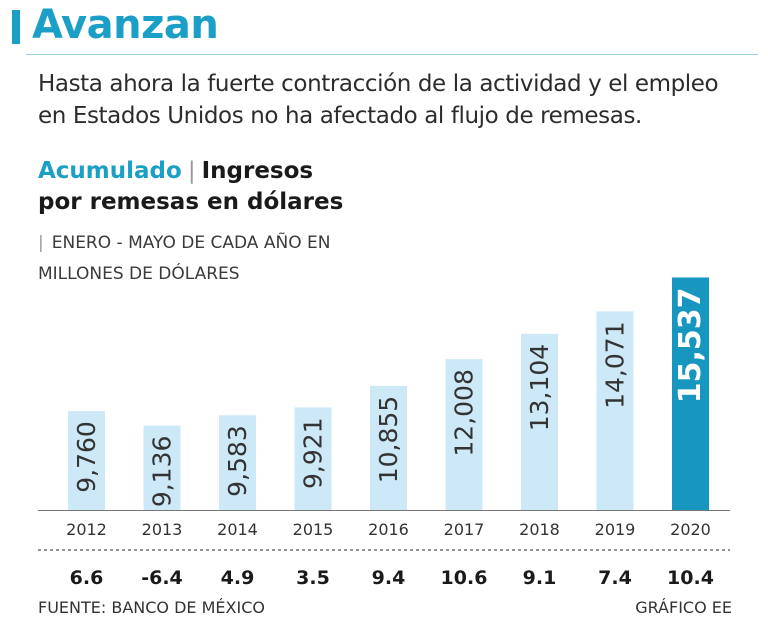 The width and height of the screenshot is (768, 636). What do you see at coordinates (690, 345) in the screenshot?
I see `value-label: 15,537` at bounding box center [690, 345].